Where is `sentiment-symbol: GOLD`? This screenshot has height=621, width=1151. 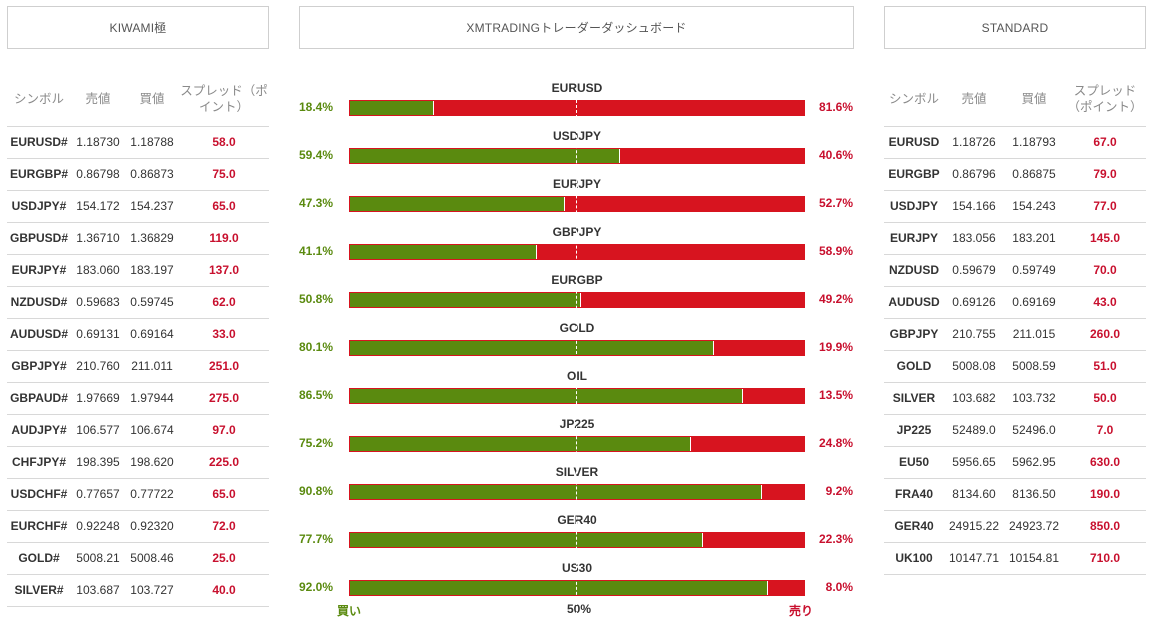
sentiment-symbol: GOLD is located at coordinates (577, 328).